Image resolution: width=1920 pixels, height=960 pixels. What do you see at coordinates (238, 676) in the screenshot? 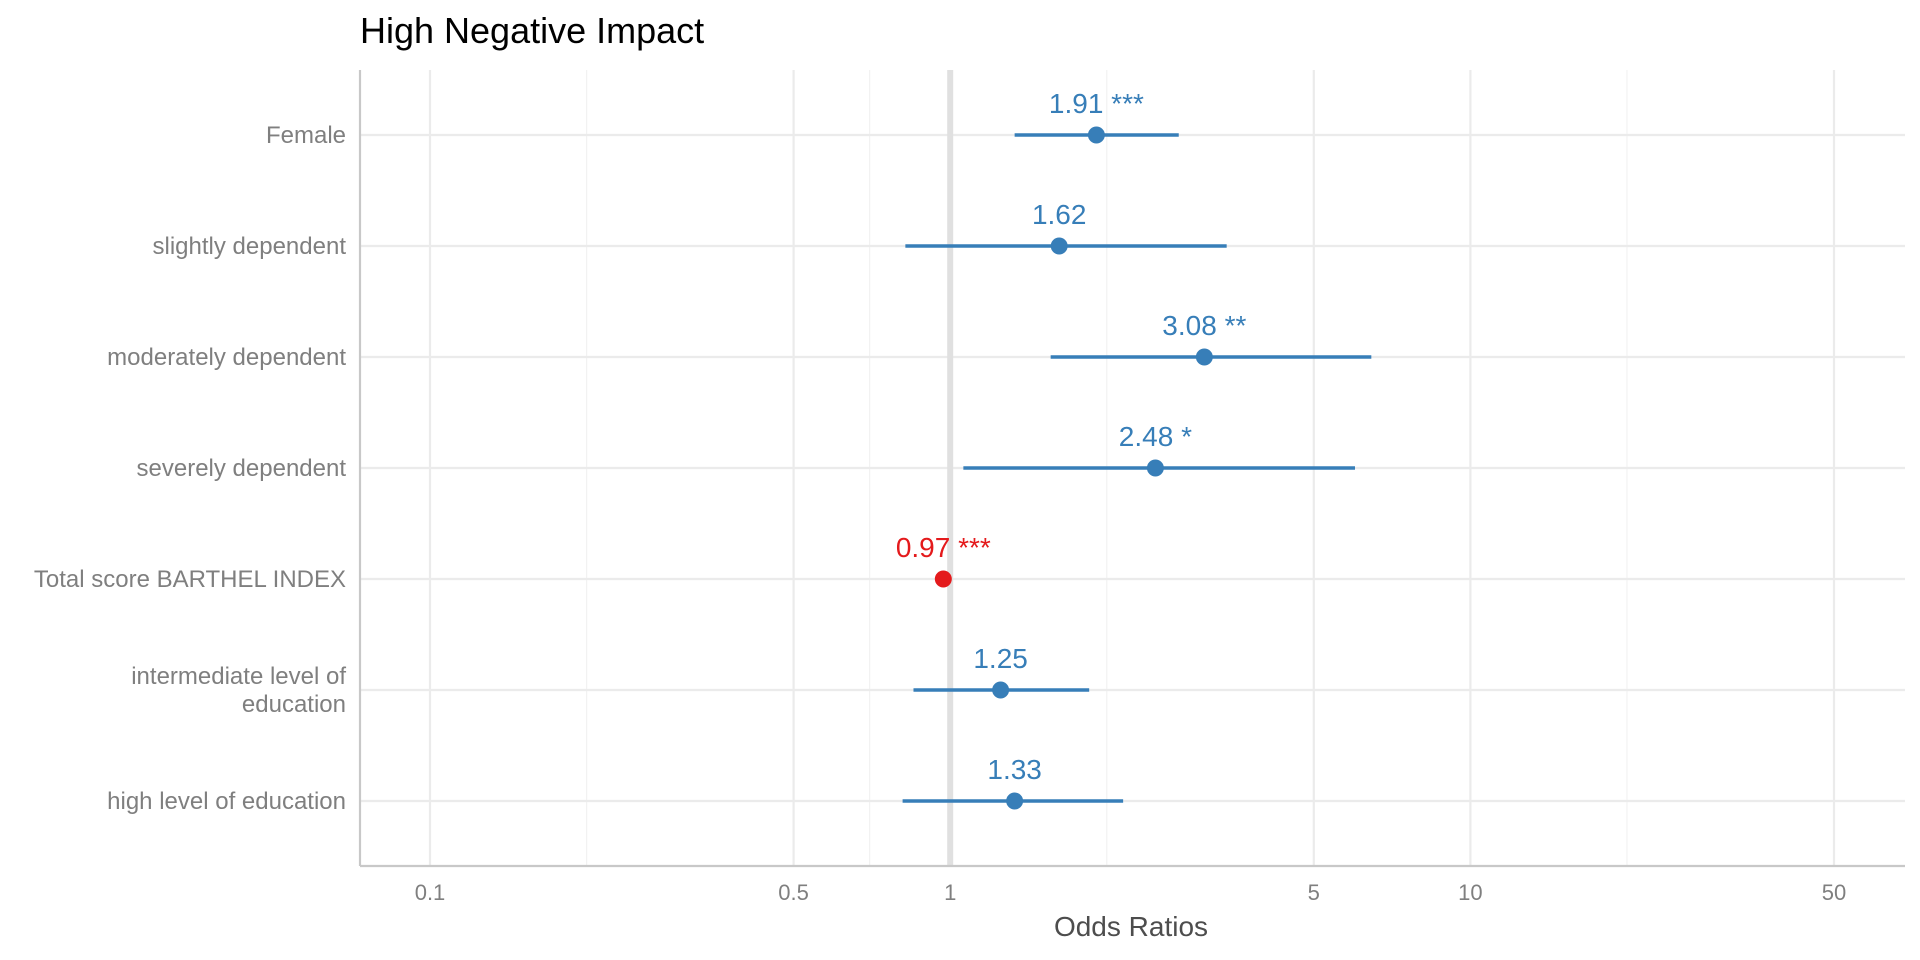
I see `row-label: intermediate level of` at bounding box center [238, 676].